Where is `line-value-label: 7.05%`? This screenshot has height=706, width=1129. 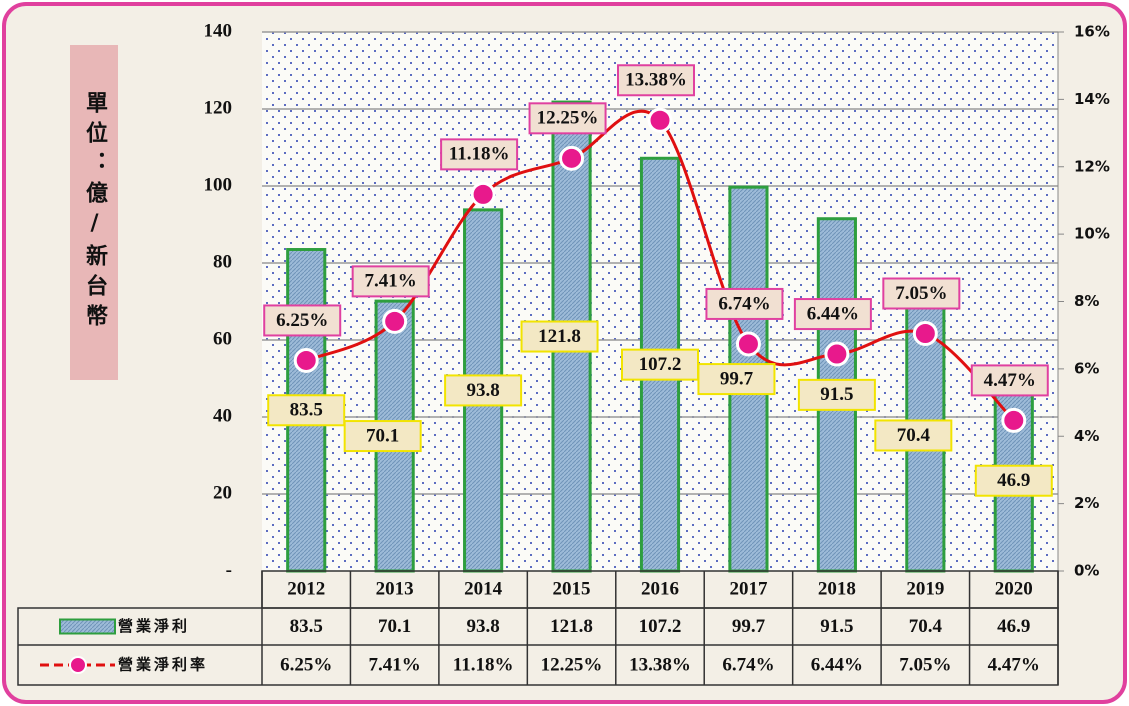 line-value-label: 7.05% is located at coordinates (921, 293).